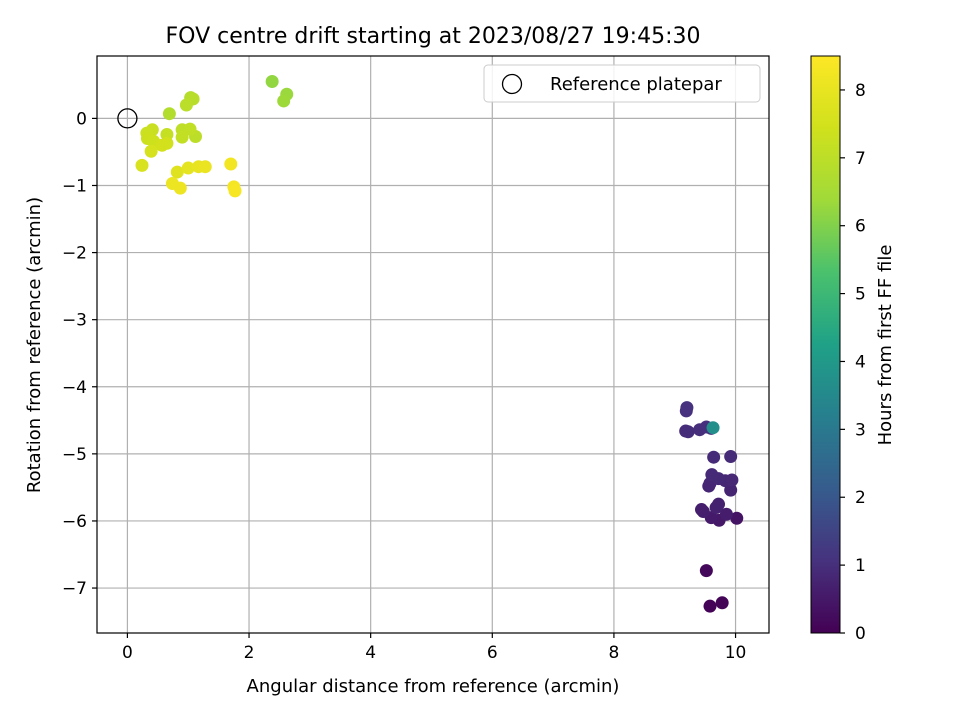 The height and width of the screenshot is (720, 960). I want to click on legend-box, so click(622, 83).